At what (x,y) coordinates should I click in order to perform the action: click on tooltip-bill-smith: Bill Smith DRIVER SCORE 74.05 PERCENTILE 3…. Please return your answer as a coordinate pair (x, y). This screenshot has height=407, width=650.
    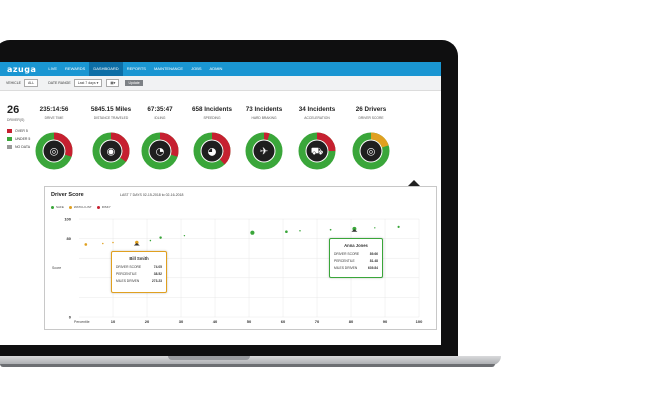
    Looking at the image, I should click on (139, 272).